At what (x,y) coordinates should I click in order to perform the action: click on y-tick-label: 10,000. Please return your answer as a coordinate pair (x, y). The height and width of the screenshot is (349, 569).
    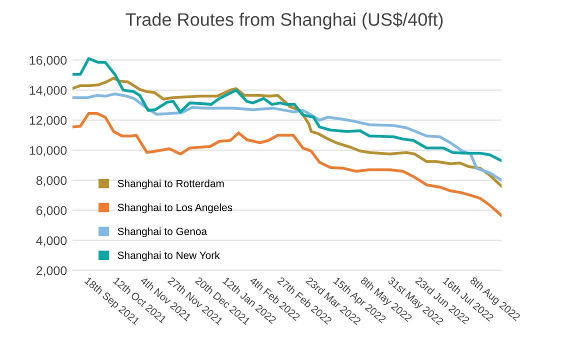
    Looking at the image, I should click on (48, 151).